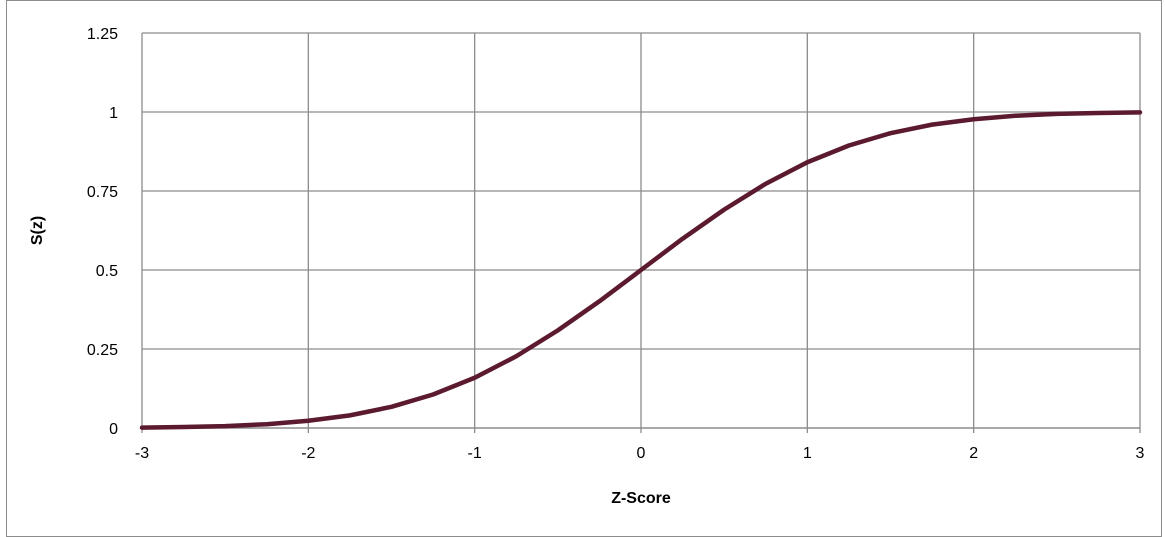  I want to click on x-tick-label: 3, so click(1140, 453).